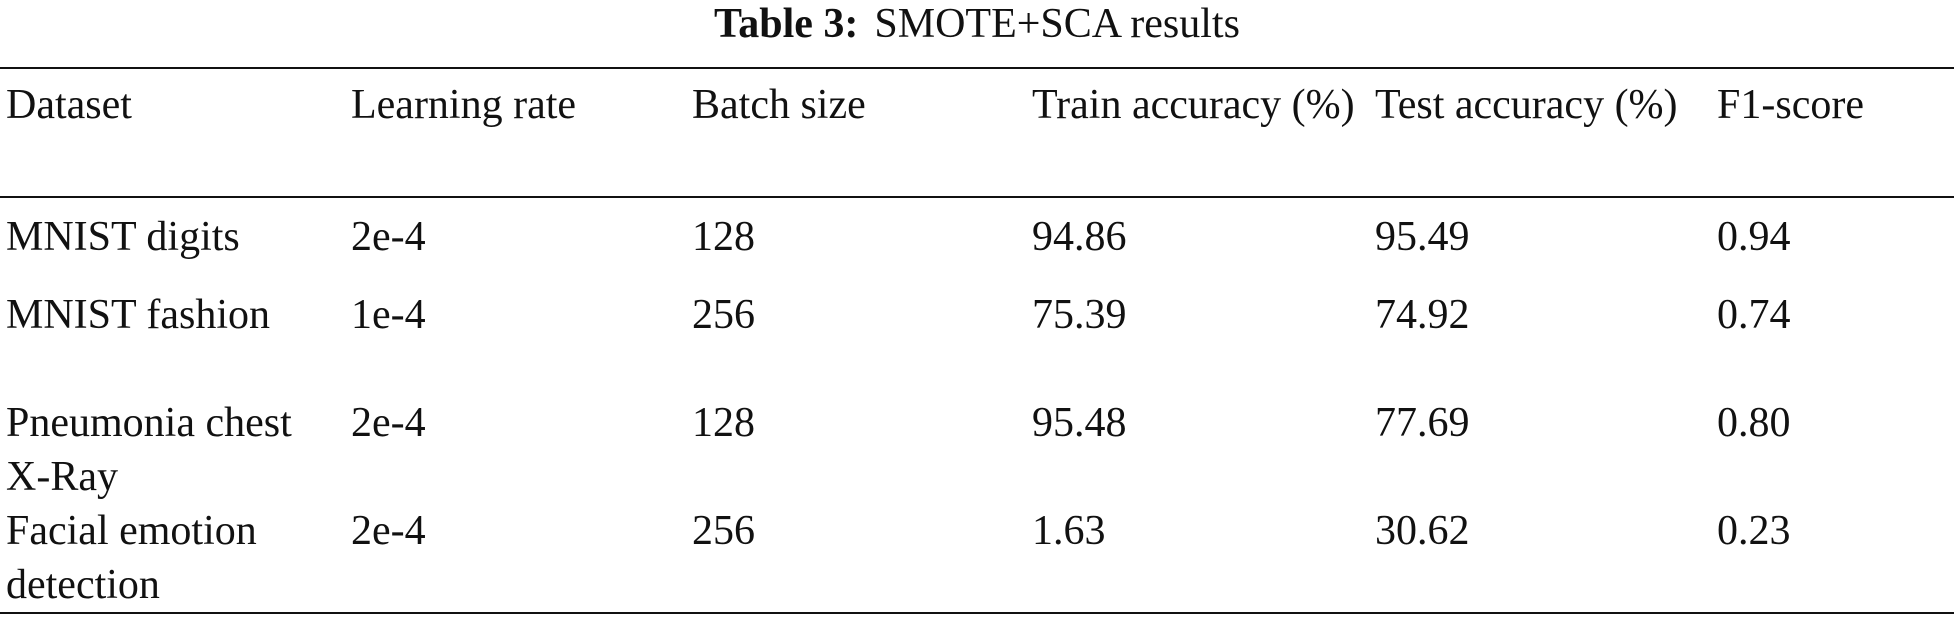  I want to click on header-f1-score: F1-score, so click(1790, 105).